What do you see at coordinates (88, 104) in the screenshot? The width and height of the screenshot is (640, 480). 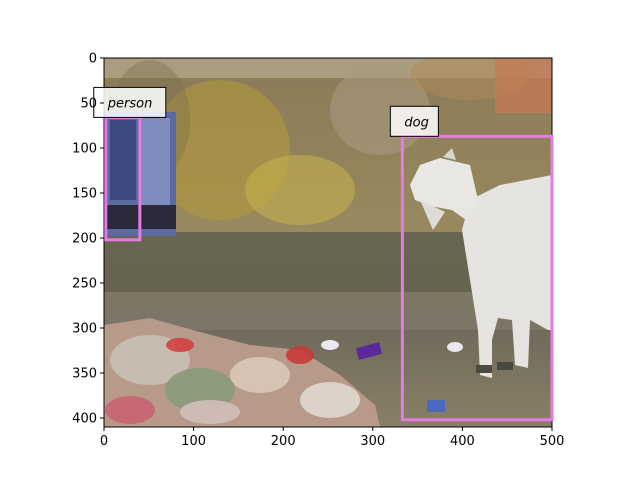 I see `y-tick-label: 50` at bounding box center [88, 104].